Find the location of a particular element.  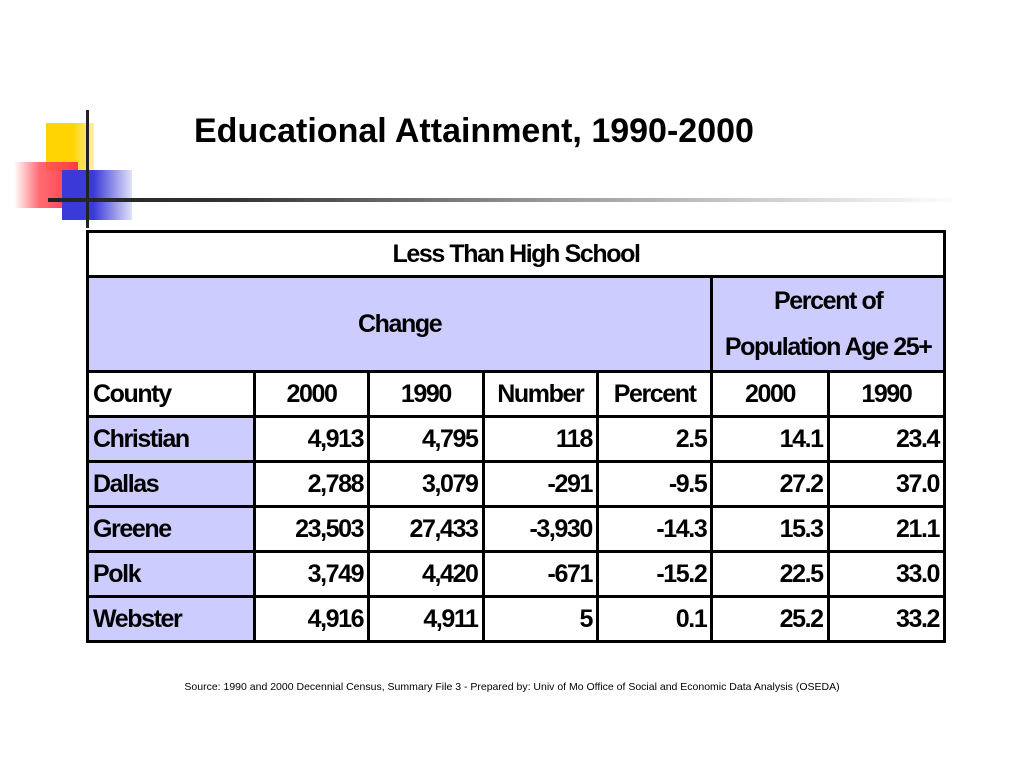

table-title-row: Less Than High School is located at coordinates (516, 254).